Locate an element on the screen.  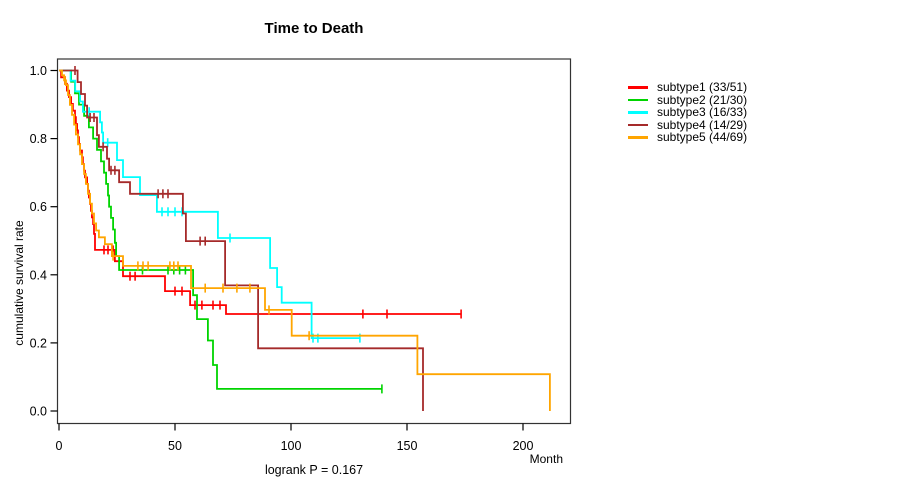
legend-label-subtype4: subtype4 (14/29) is located at coordinates (702, 124).